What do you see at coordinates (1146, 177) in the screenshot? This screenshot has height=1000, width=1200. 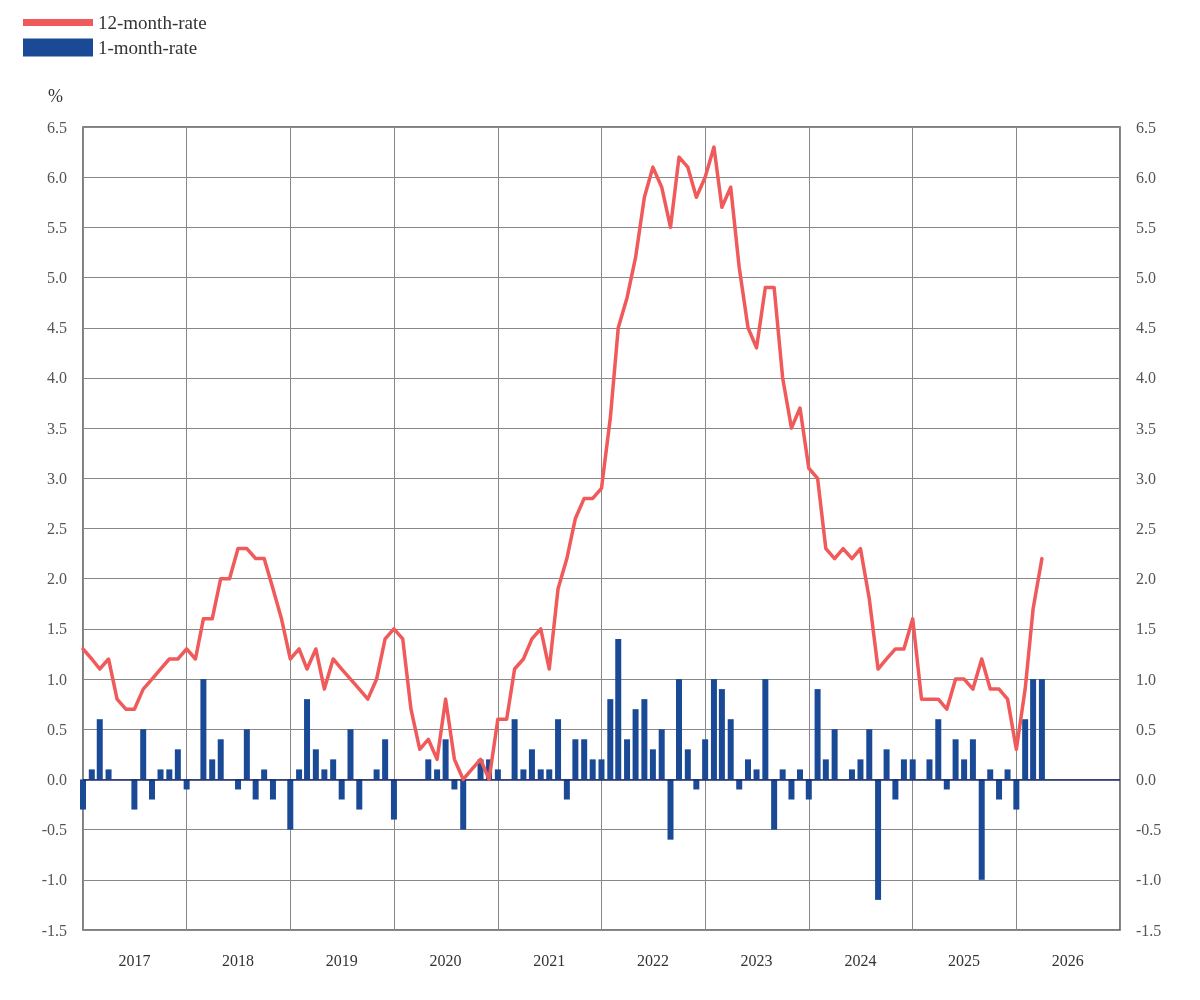 I see `y2-tick-label: 6.0` at bounding box center [1146, 177].